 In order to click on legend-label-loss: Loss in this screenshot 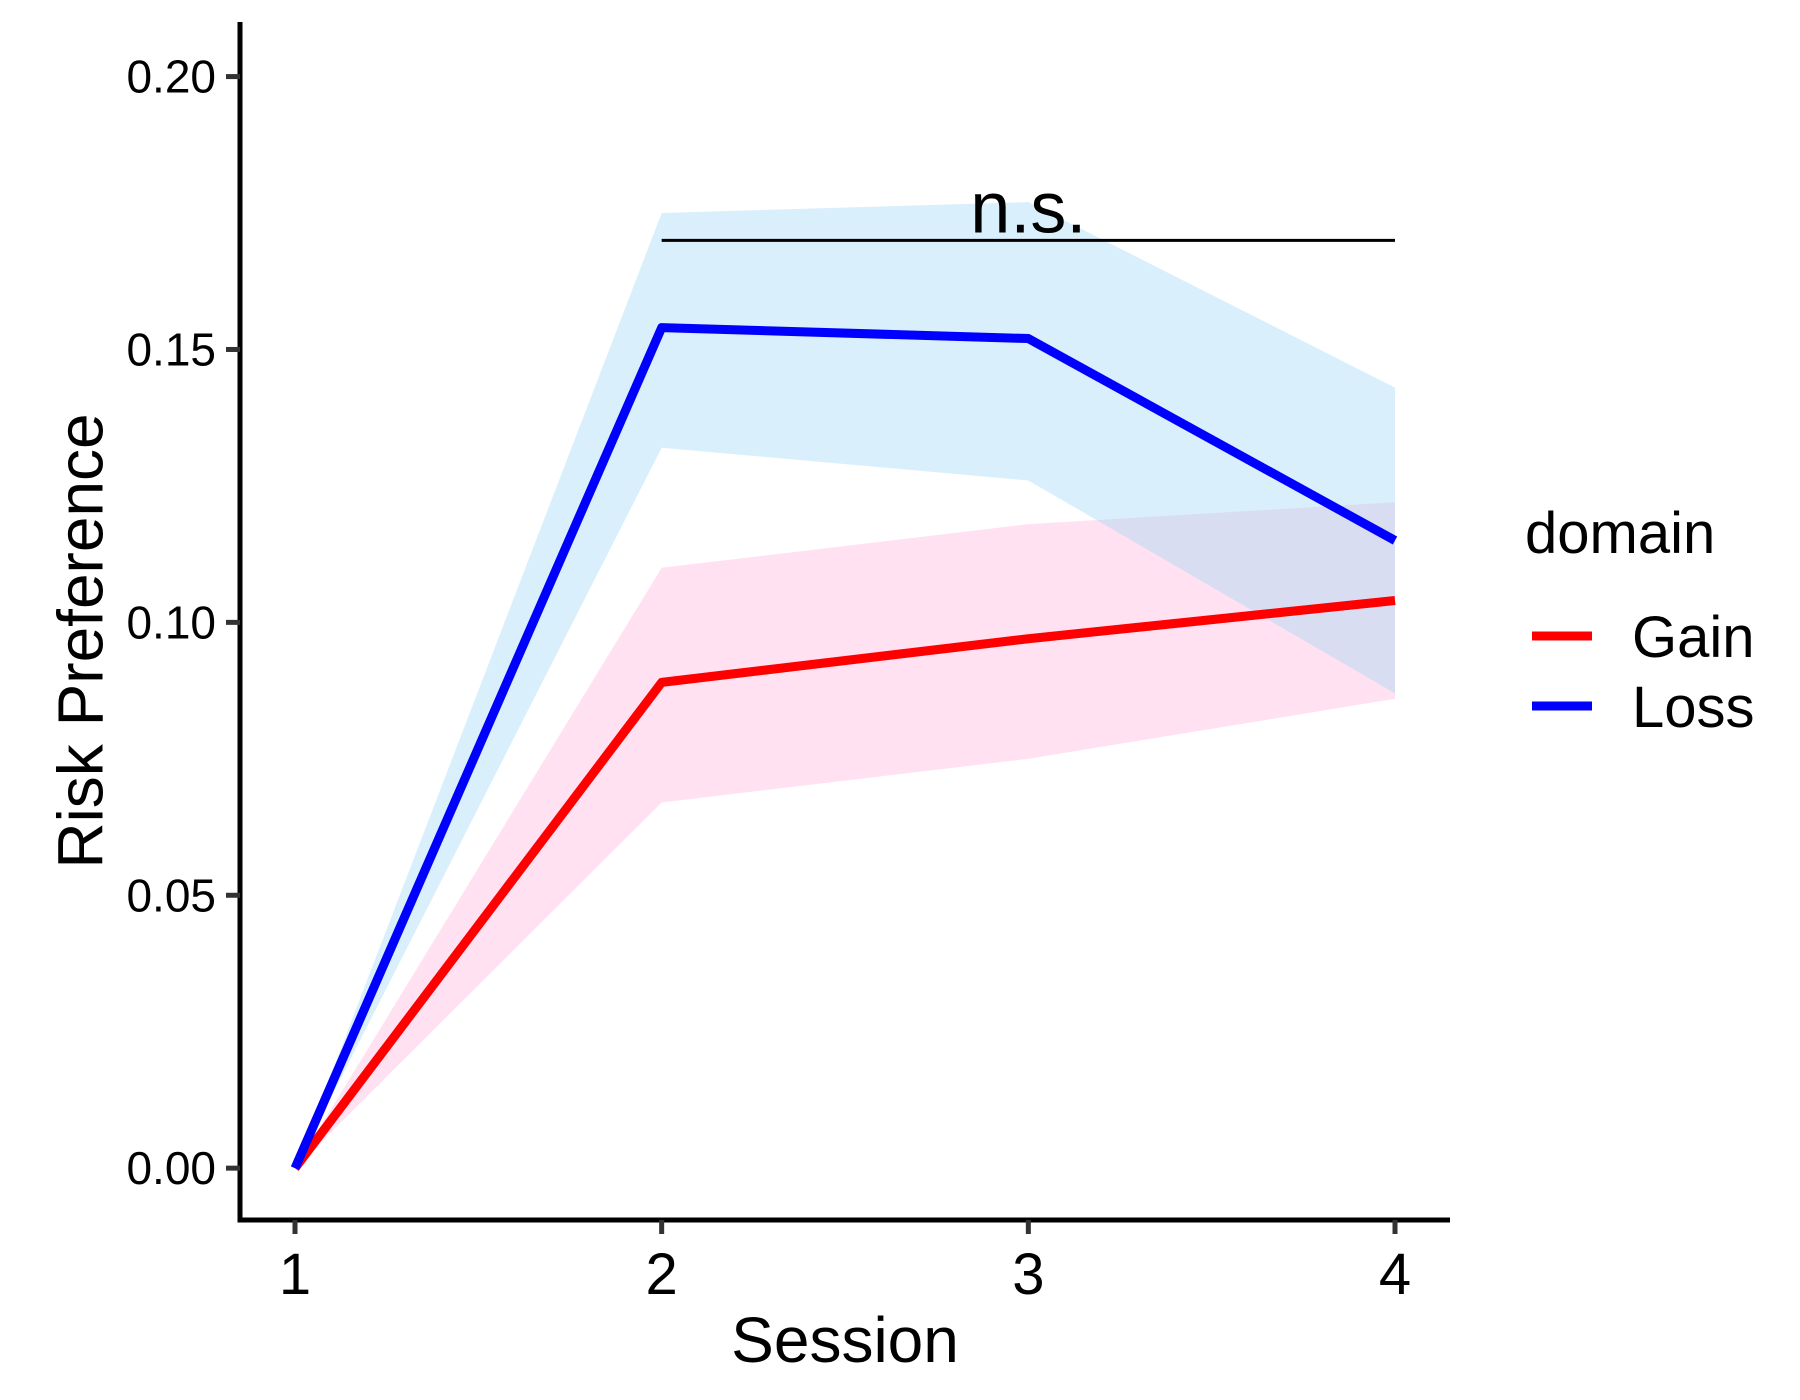, I will do `click(1693, 707)`.